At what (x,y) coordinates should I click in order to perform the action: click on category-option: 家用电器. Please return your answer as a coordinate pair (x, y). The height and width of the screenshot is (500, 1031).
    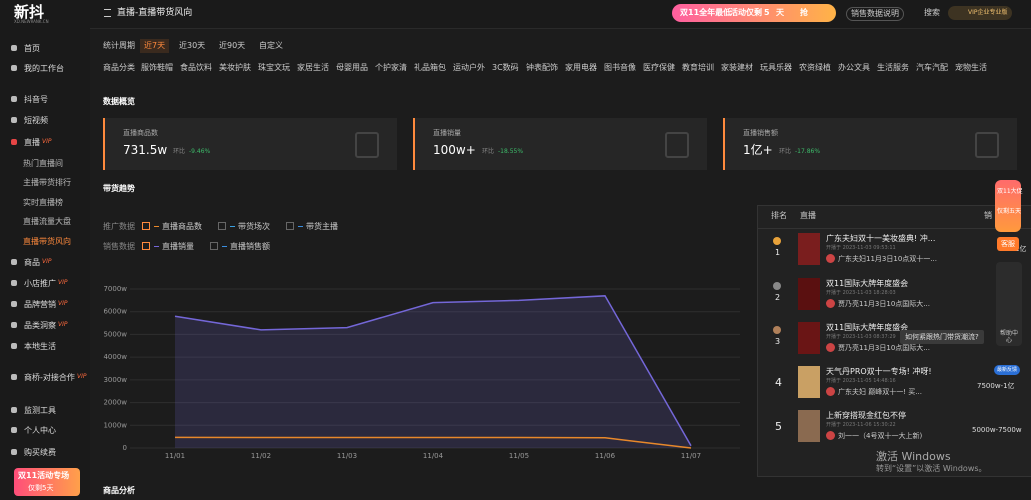
    Looking at the image, I should click on (581, 67).